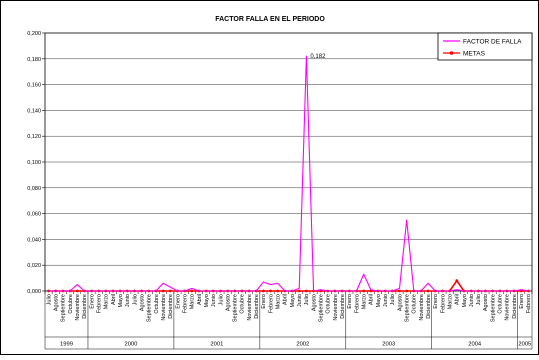 The image size is (539, 360). What do you see at coordinates (474, 54) in the screenshot?
I see `legend-label-metas: METAS` at bounding box center [474, 54].